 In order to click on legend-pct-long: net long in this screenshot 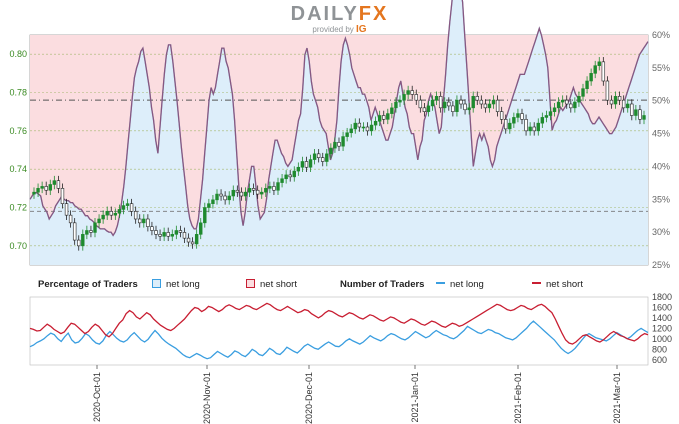, I will do `click(176, 284)`.